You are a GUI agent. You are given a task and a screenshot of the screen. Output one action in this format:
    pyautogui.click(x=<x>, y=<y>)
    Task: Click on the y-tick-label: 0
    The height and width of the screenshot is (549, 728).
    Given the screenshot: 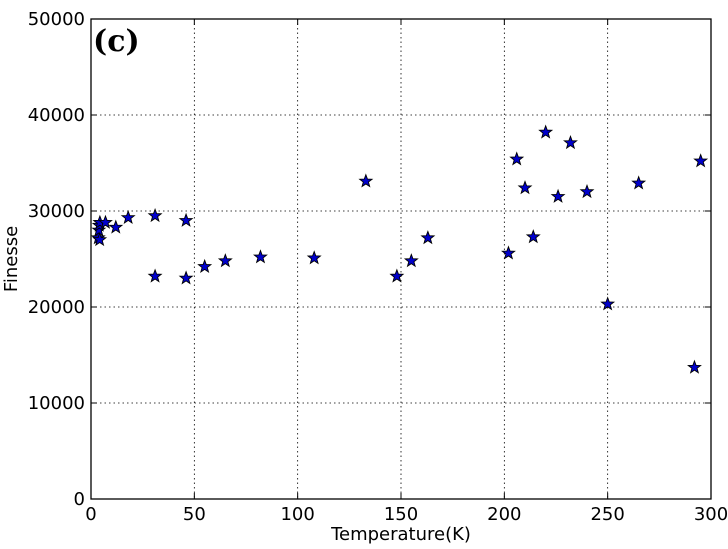 What is the action you would take?
    pyautogui.click(x=79, y=499)
    